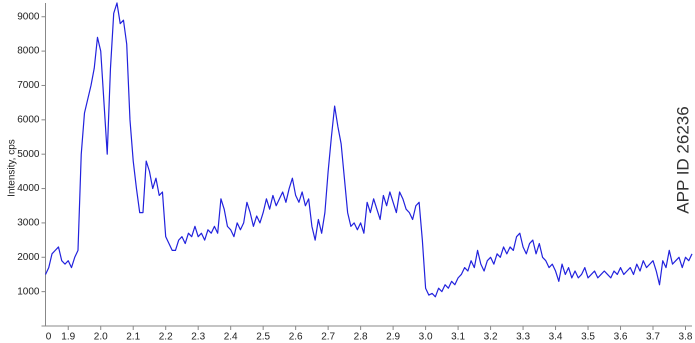  Describe the element at coordinates (682, 159) in the screenshot. I see `watermark: APP ID 26236` at that location.